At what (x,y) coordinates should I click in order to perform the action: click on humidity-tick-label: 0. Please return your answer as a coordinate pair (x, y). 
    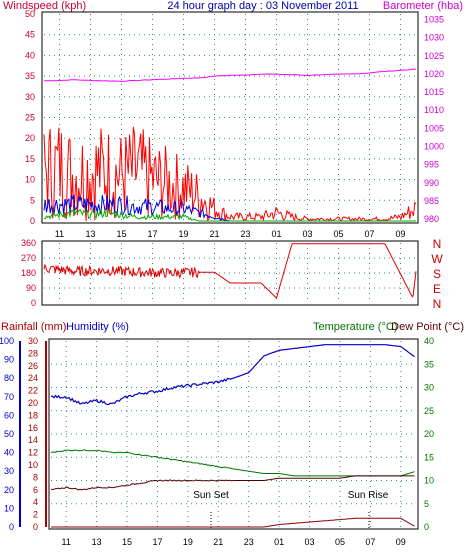
    Looking at the image, I should click on (11, 527).